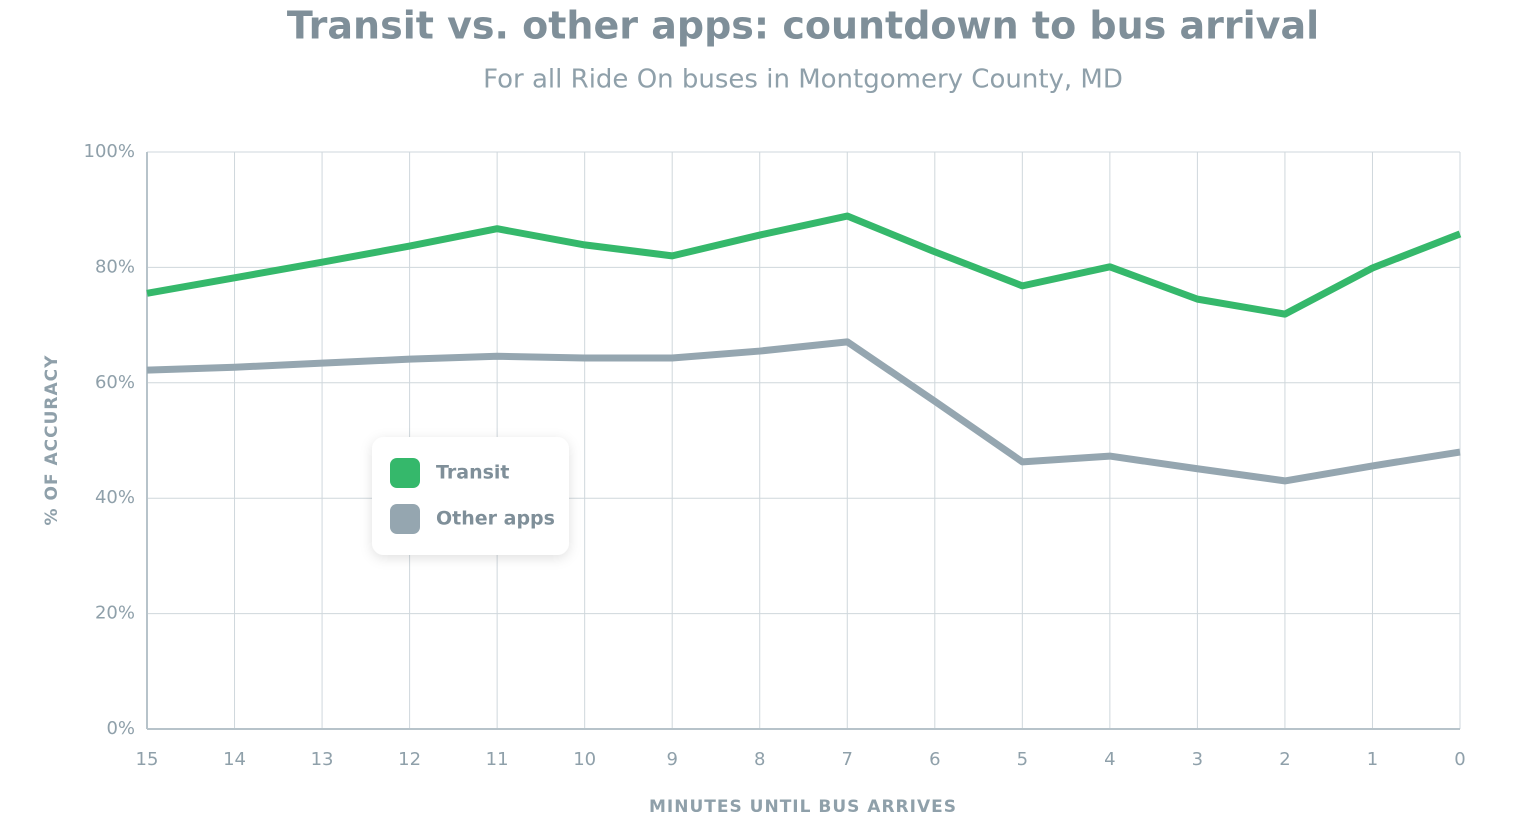 Image resolution: width=1536 pixels, height=819 pixels. What do you see at coordinates (409, 759) in the screenshot?
I see `x-tick-label: 12` at bounding box center [409, 759].